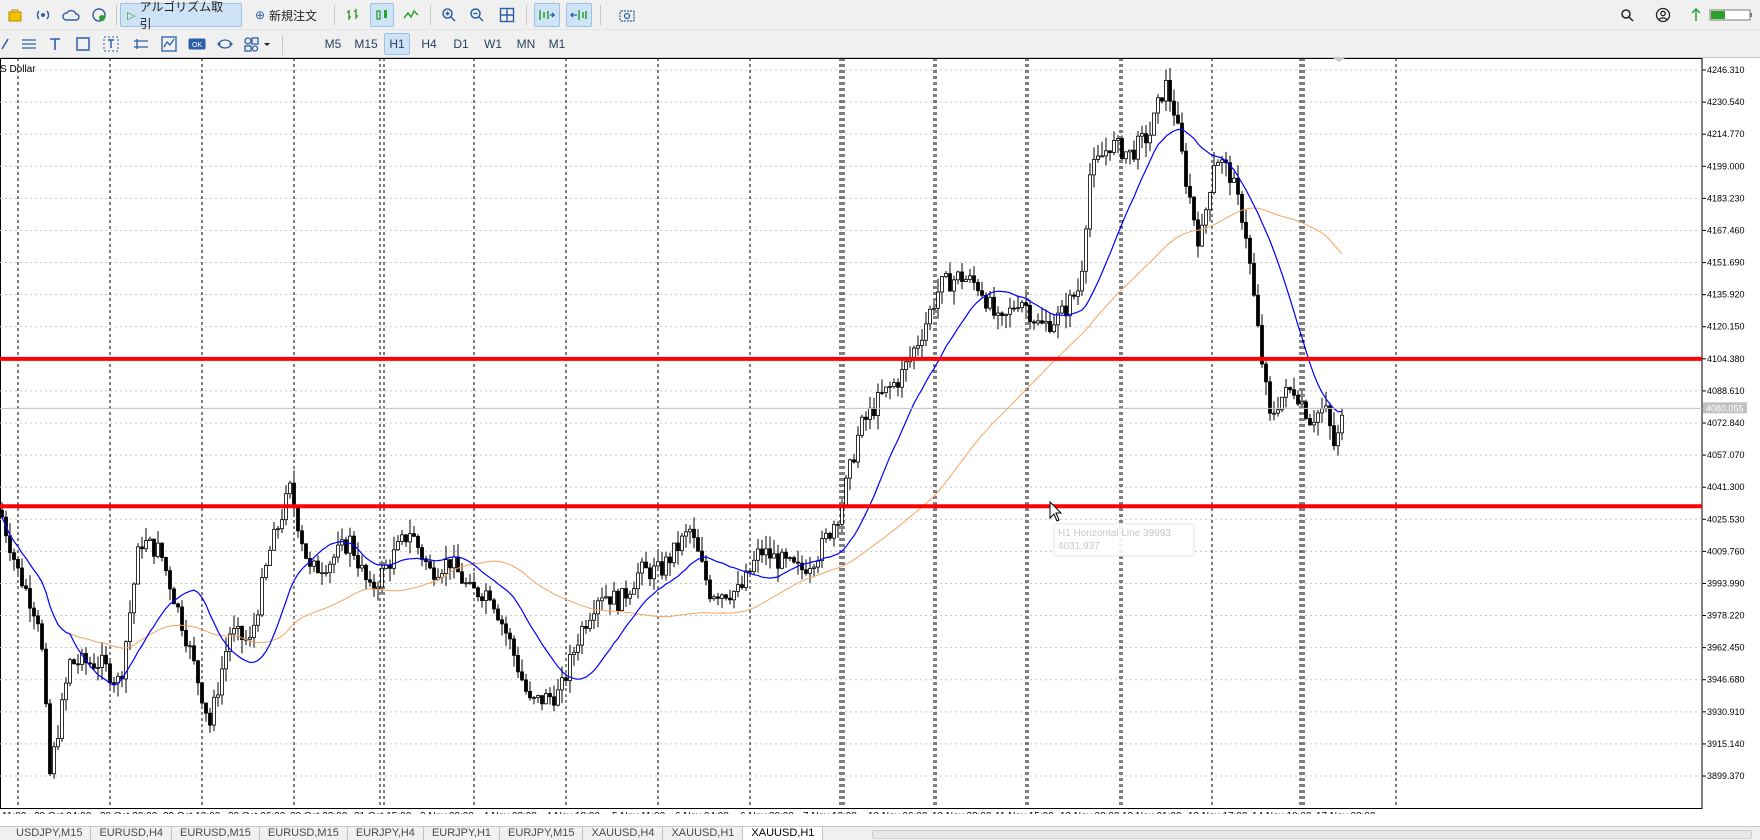 This screenshot has height=840, width=1760. I want to click on zoom-in-icon, so click(449, 15).